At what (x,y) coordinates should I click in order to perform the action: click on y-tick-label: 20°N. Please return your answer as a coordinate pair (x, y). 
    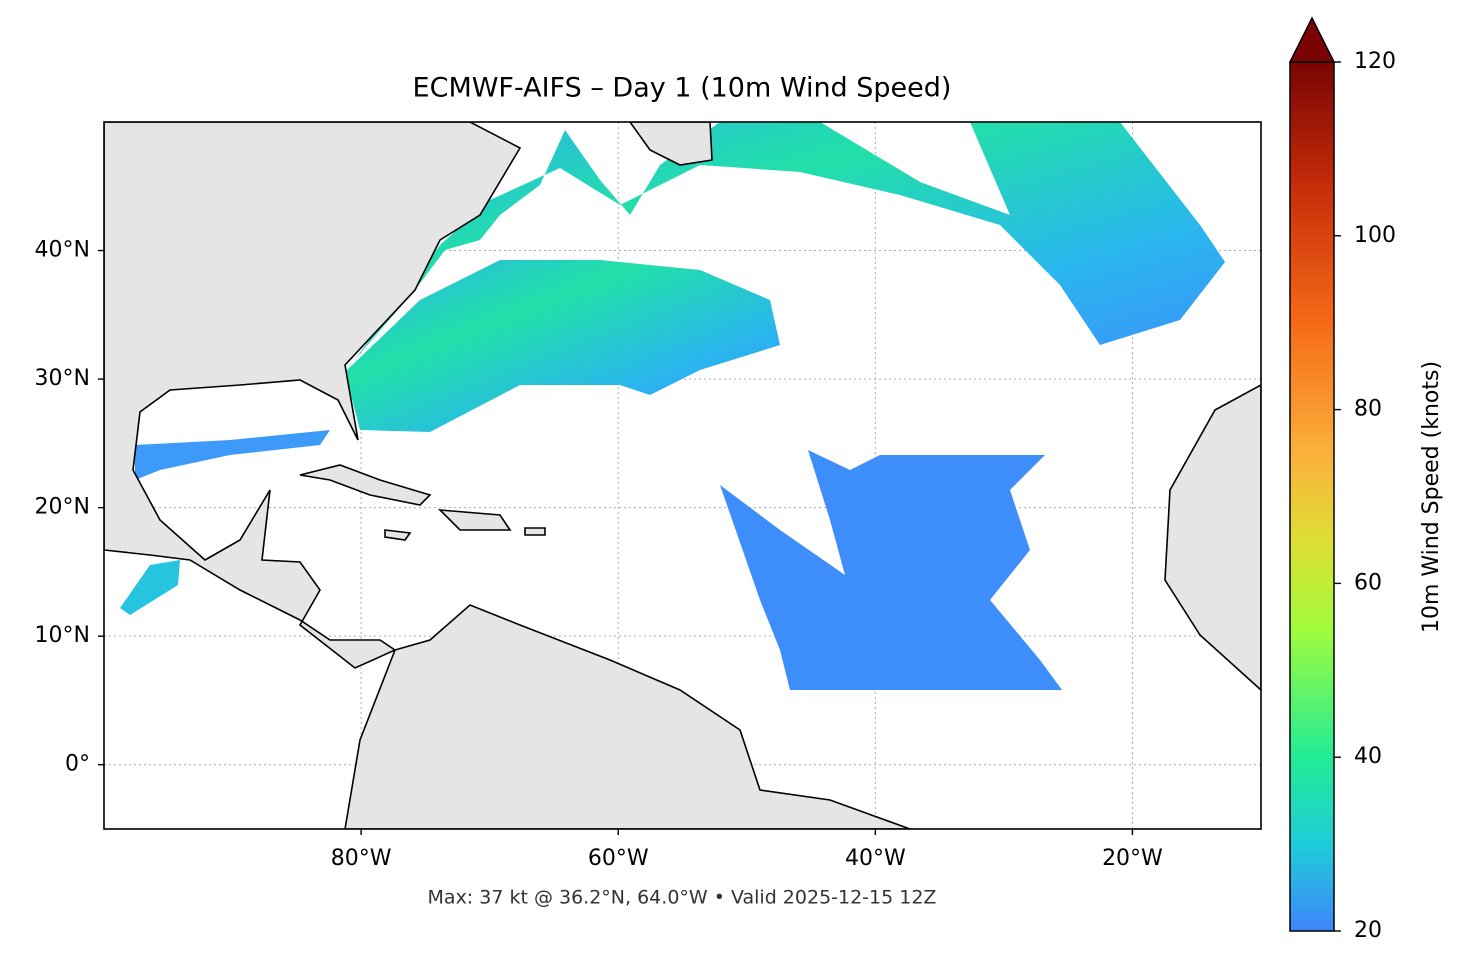
    Looking at the image, I should click on (62, 507).